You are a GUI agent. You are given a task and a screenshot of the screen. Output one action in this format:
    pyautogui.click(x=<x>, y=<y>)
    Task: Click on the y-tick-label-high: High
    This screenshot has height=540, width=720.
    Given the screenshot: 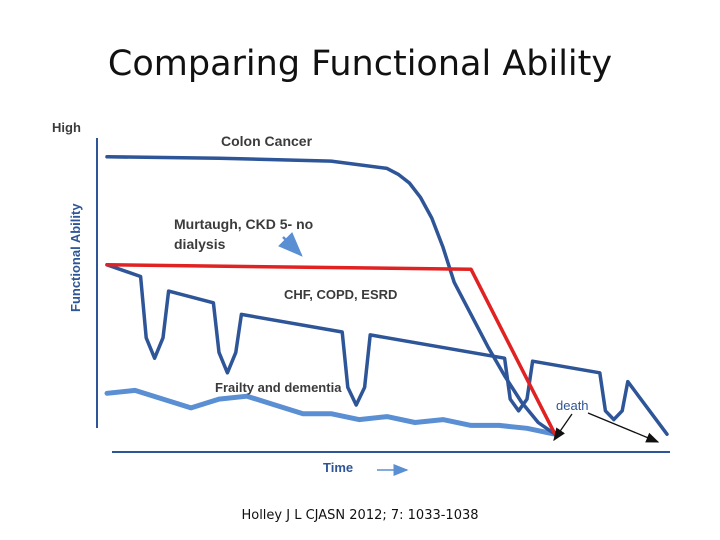 What is the action you would take?
    pyautogui.click(x=66, y=127)
    